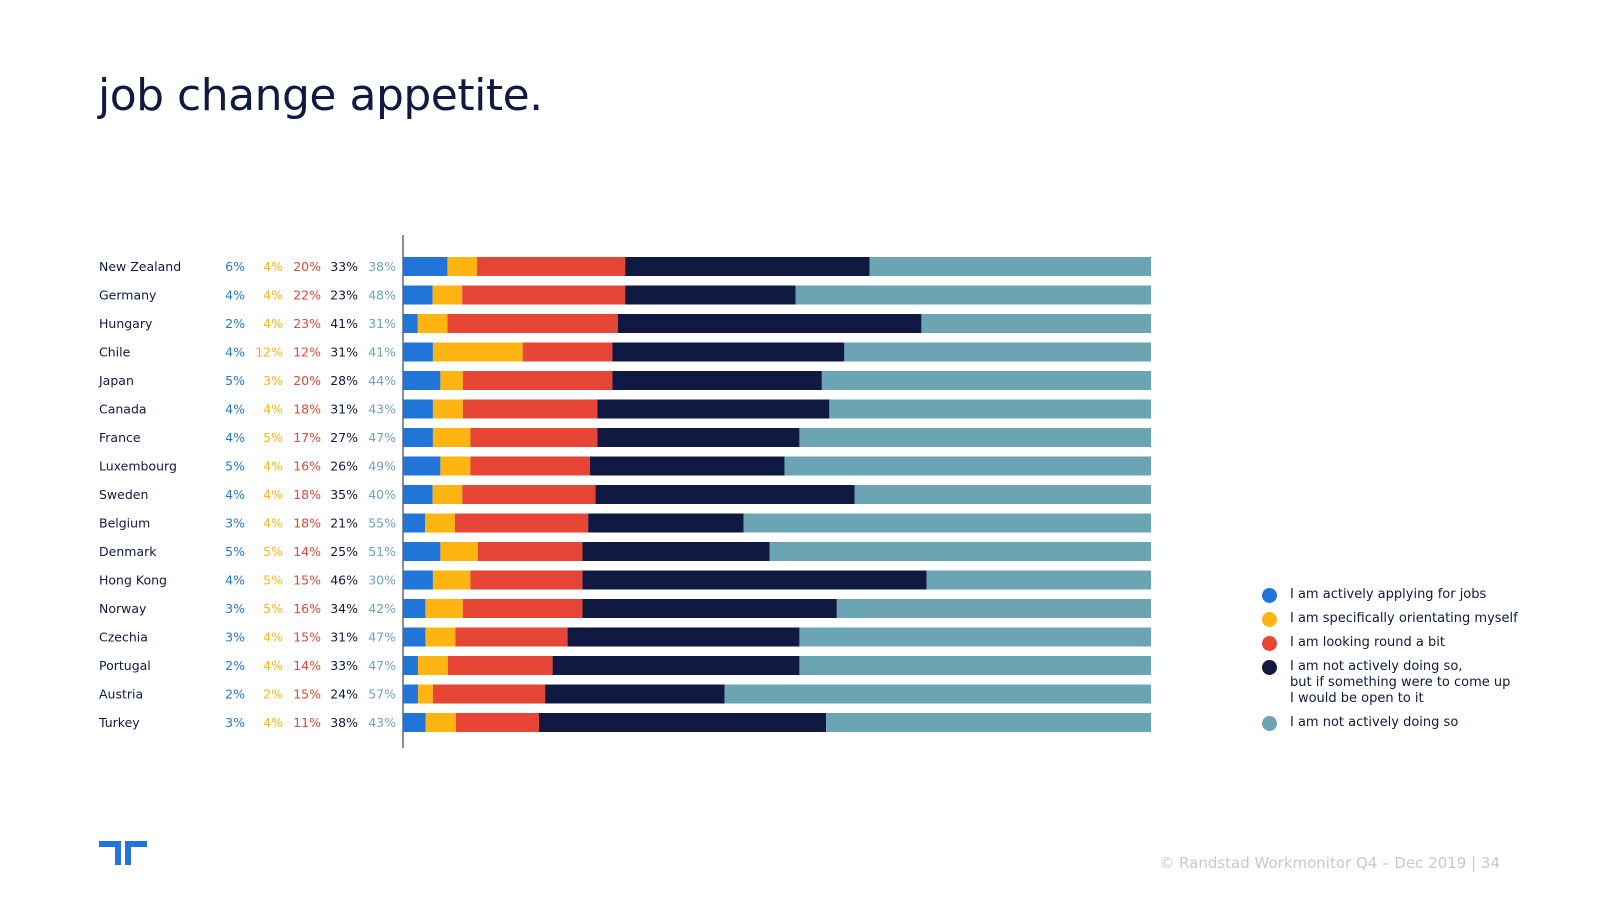 This screenshot has width=1600, height=900. What do you see at coordinates (235, 551) in the screenshot?
I see `data-label: 5%` at bounding box center [235, 551].